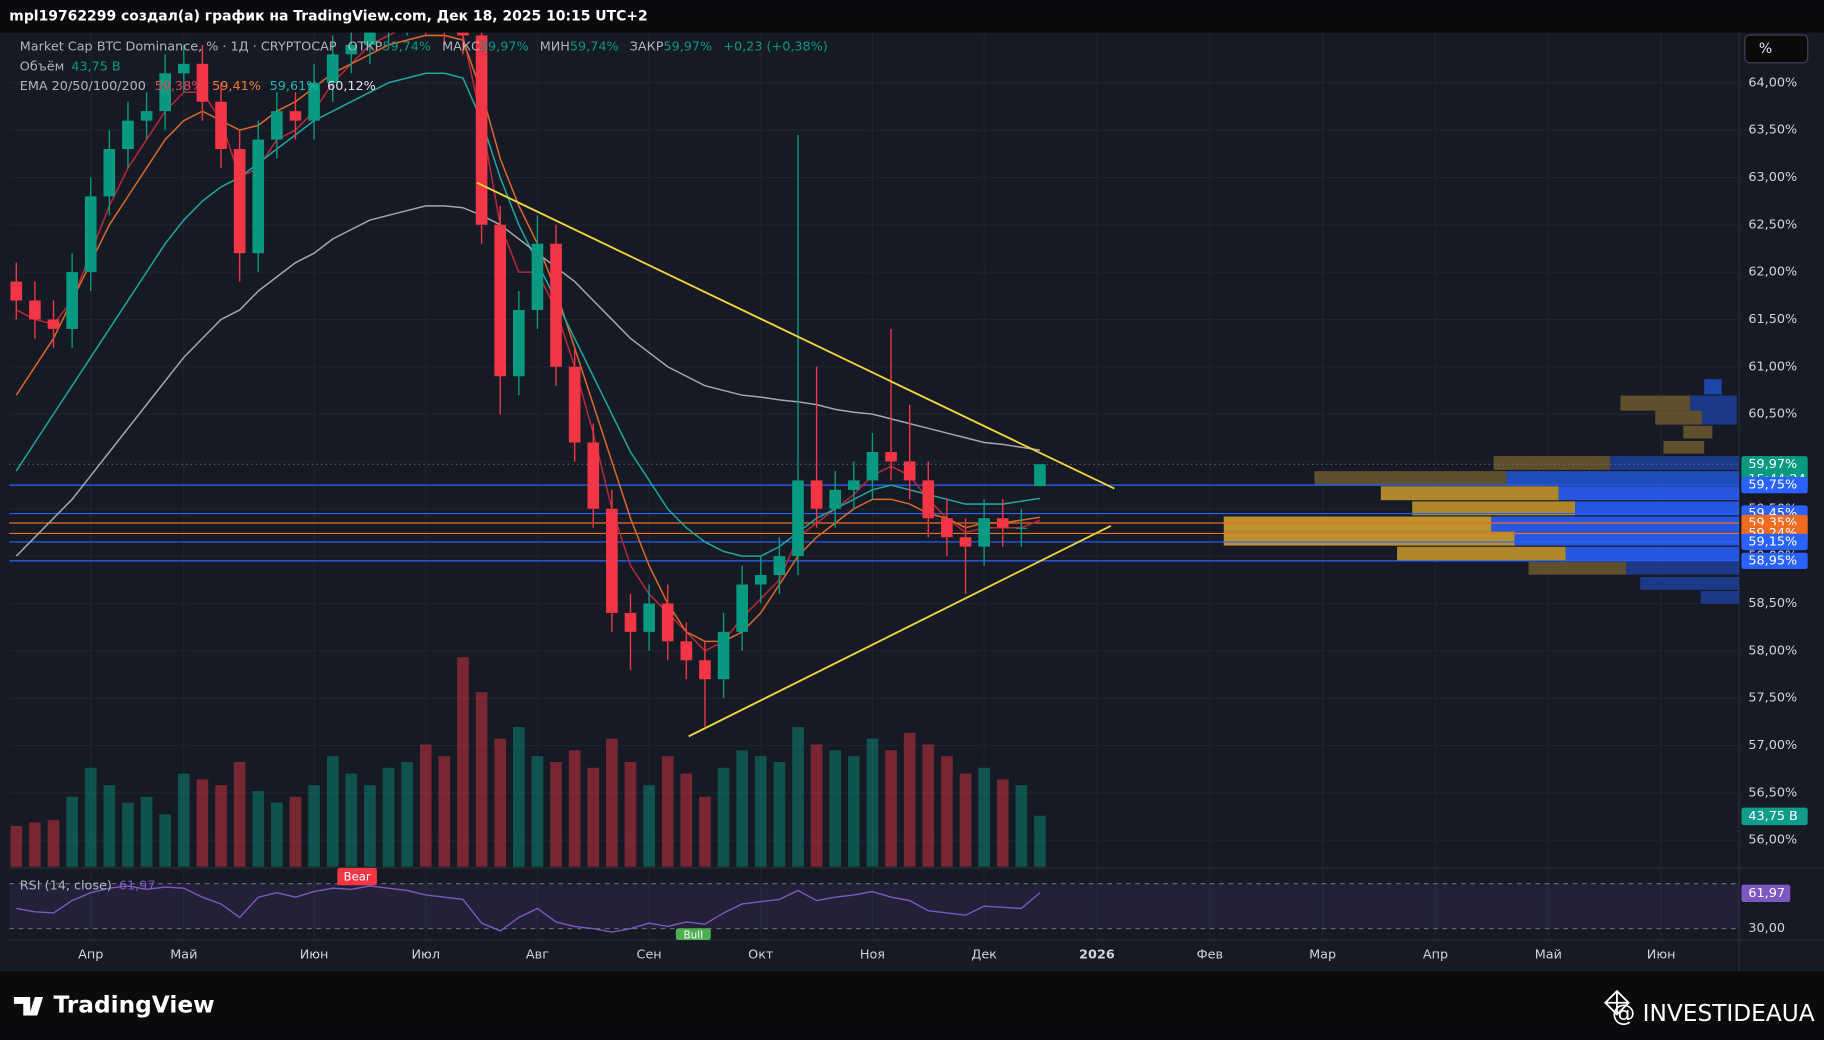  I want to click on high-label: МАКС, so click(461, 46).